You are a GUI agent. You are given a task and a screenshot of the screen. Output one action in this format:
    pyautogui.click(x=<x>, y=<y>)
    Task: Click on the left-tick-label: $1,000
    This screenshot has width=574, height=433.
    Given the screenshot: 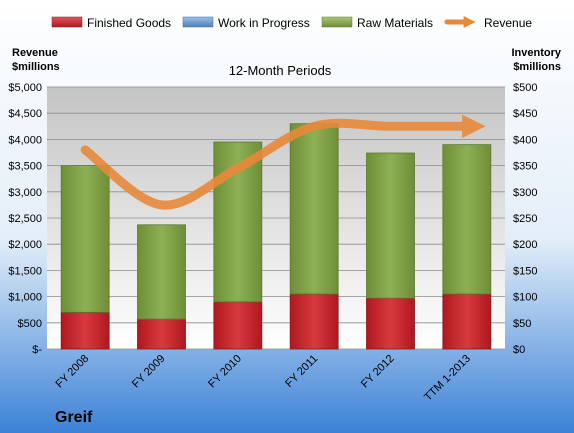 What is the action you would take?
    pyautogui.click(x=25, y=298)
    